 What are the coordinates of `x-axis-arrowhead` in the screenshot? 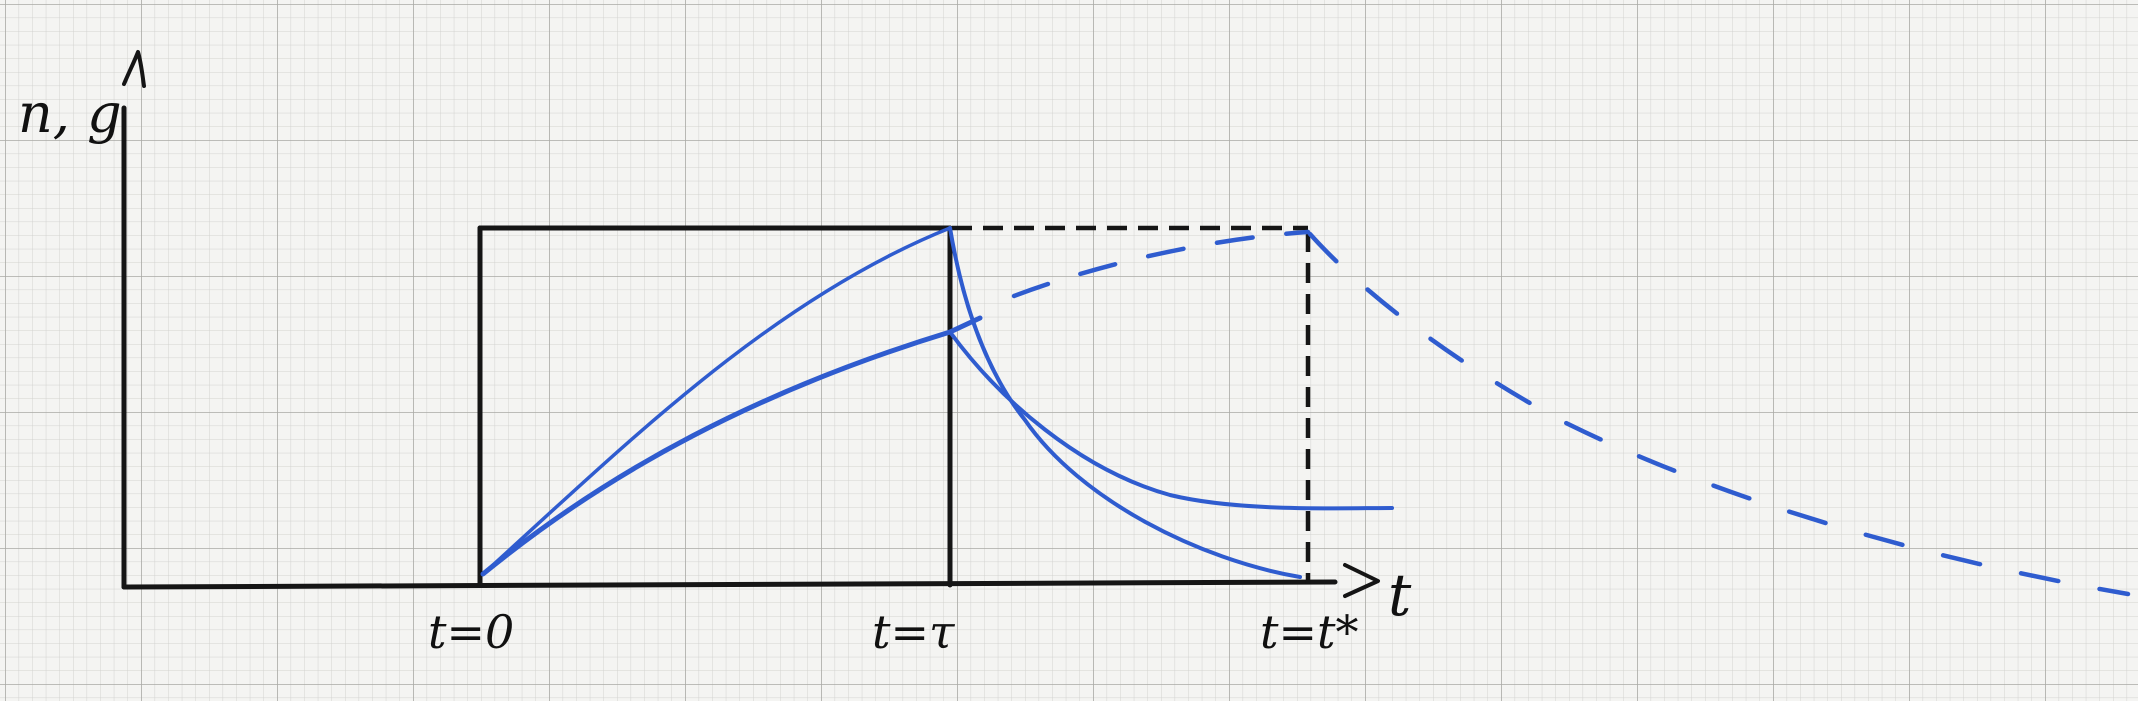 It's located at (1361, 580).